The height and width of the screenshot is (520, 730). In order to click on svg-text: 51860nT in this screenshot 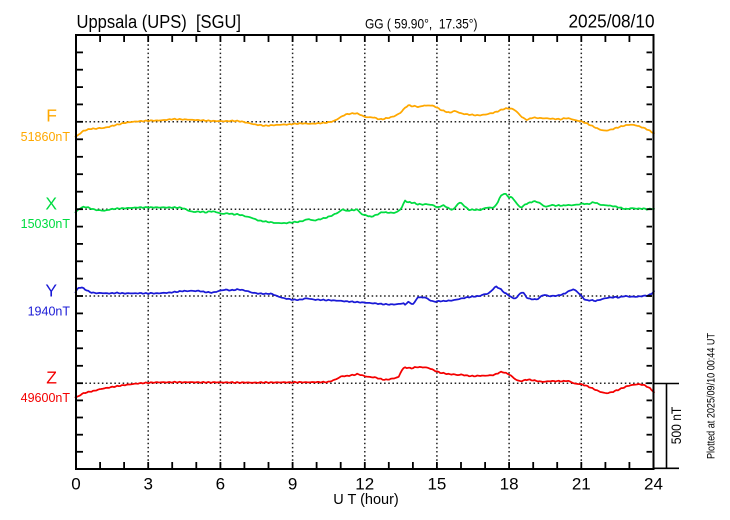, I will do `click(46, 137)`.